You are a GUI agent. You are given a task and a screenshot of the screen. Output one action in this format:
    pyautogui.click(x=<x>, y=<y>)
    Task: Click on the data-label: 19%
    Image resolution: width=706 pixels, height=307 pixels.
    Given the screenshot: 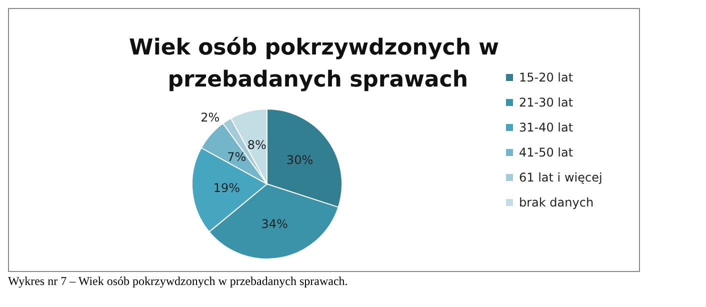 What is the action you would take?
    pyautogui.click(x=226, y=187)
    